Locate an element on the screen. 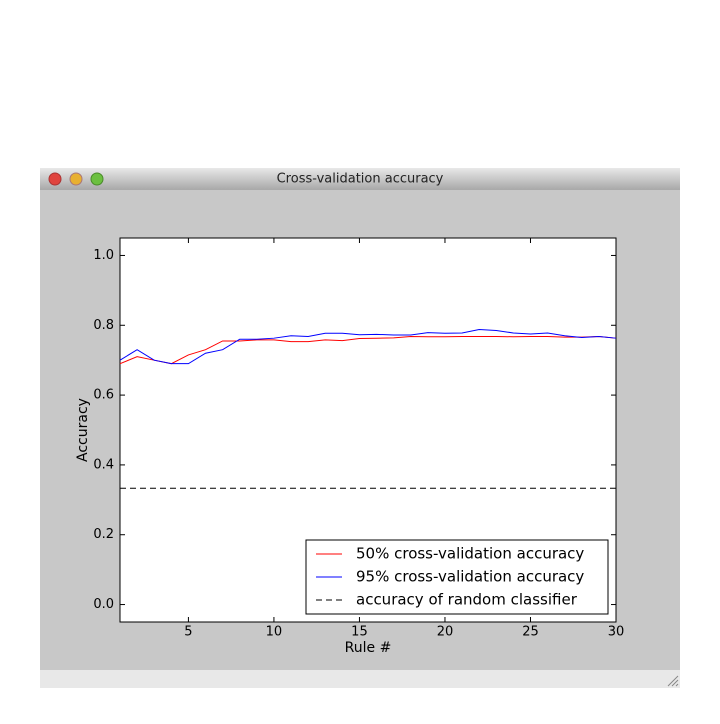  close-button is located at coordinates (55, 179).